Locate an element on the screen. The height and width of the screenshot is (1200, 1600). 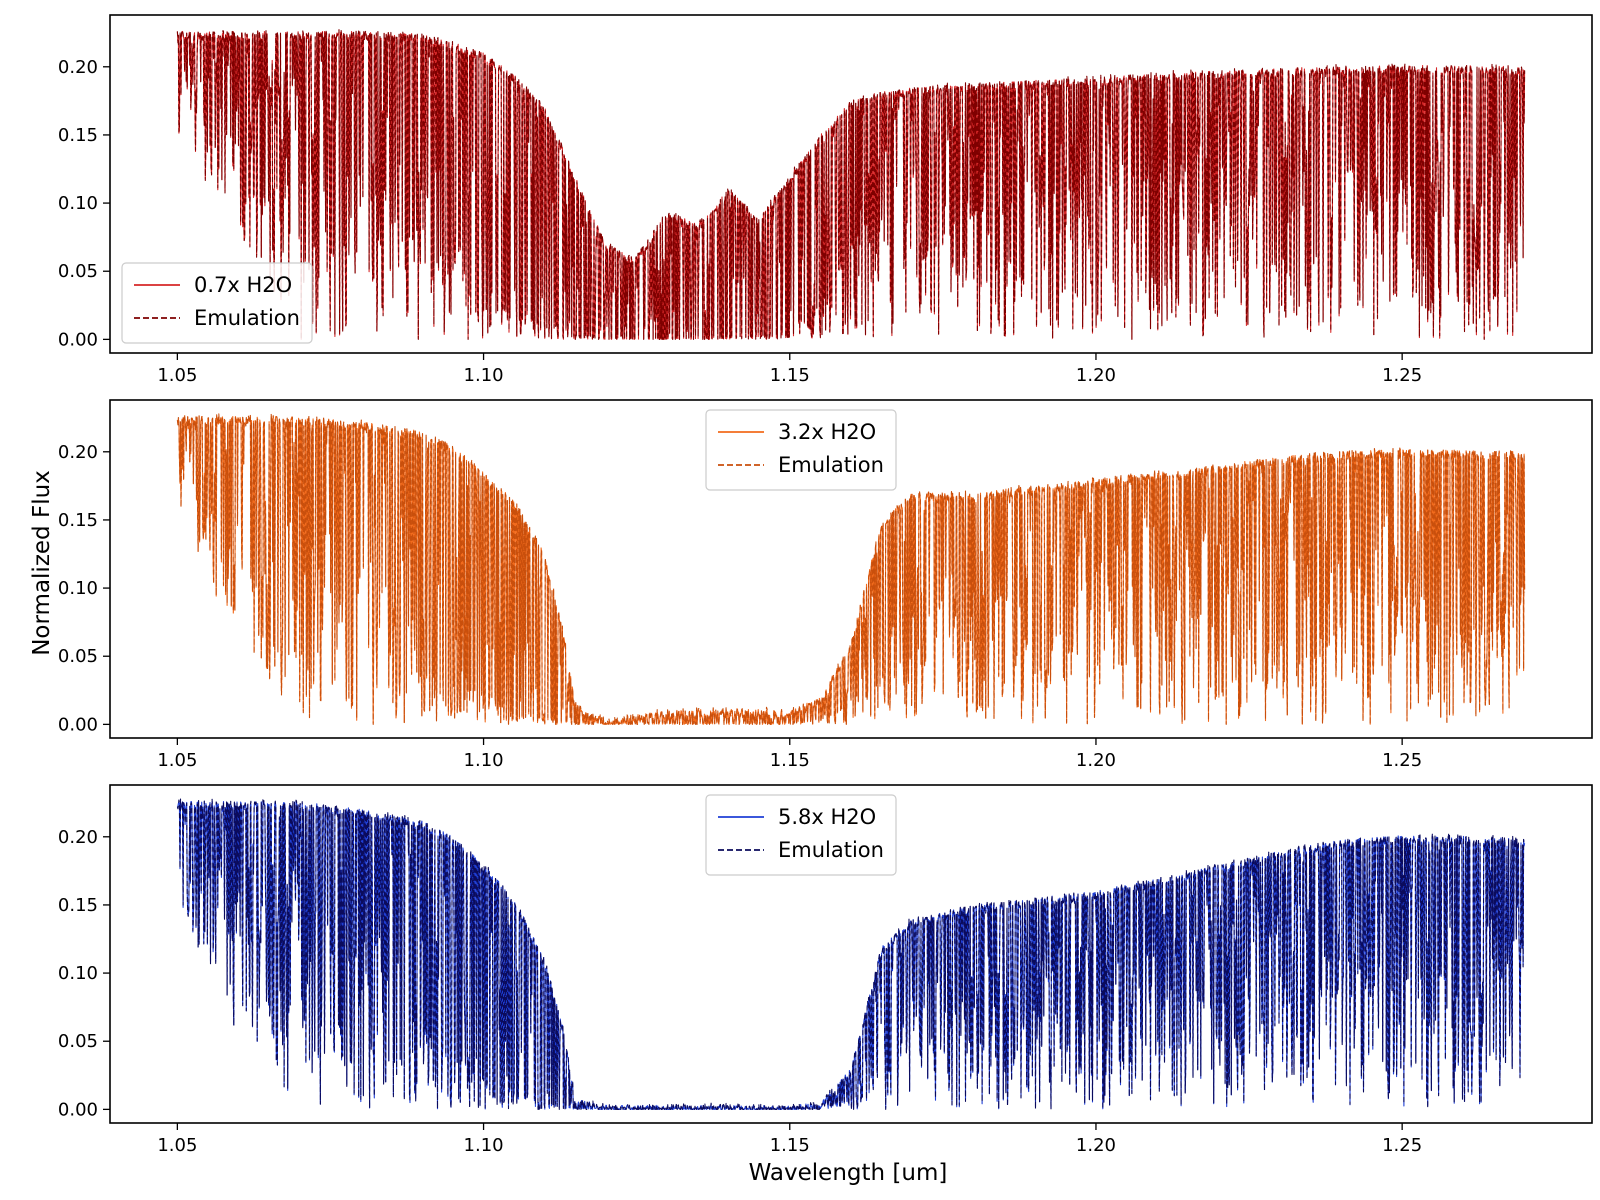
legend-label: 5.8x H2O is located at coordinates (827, 817).